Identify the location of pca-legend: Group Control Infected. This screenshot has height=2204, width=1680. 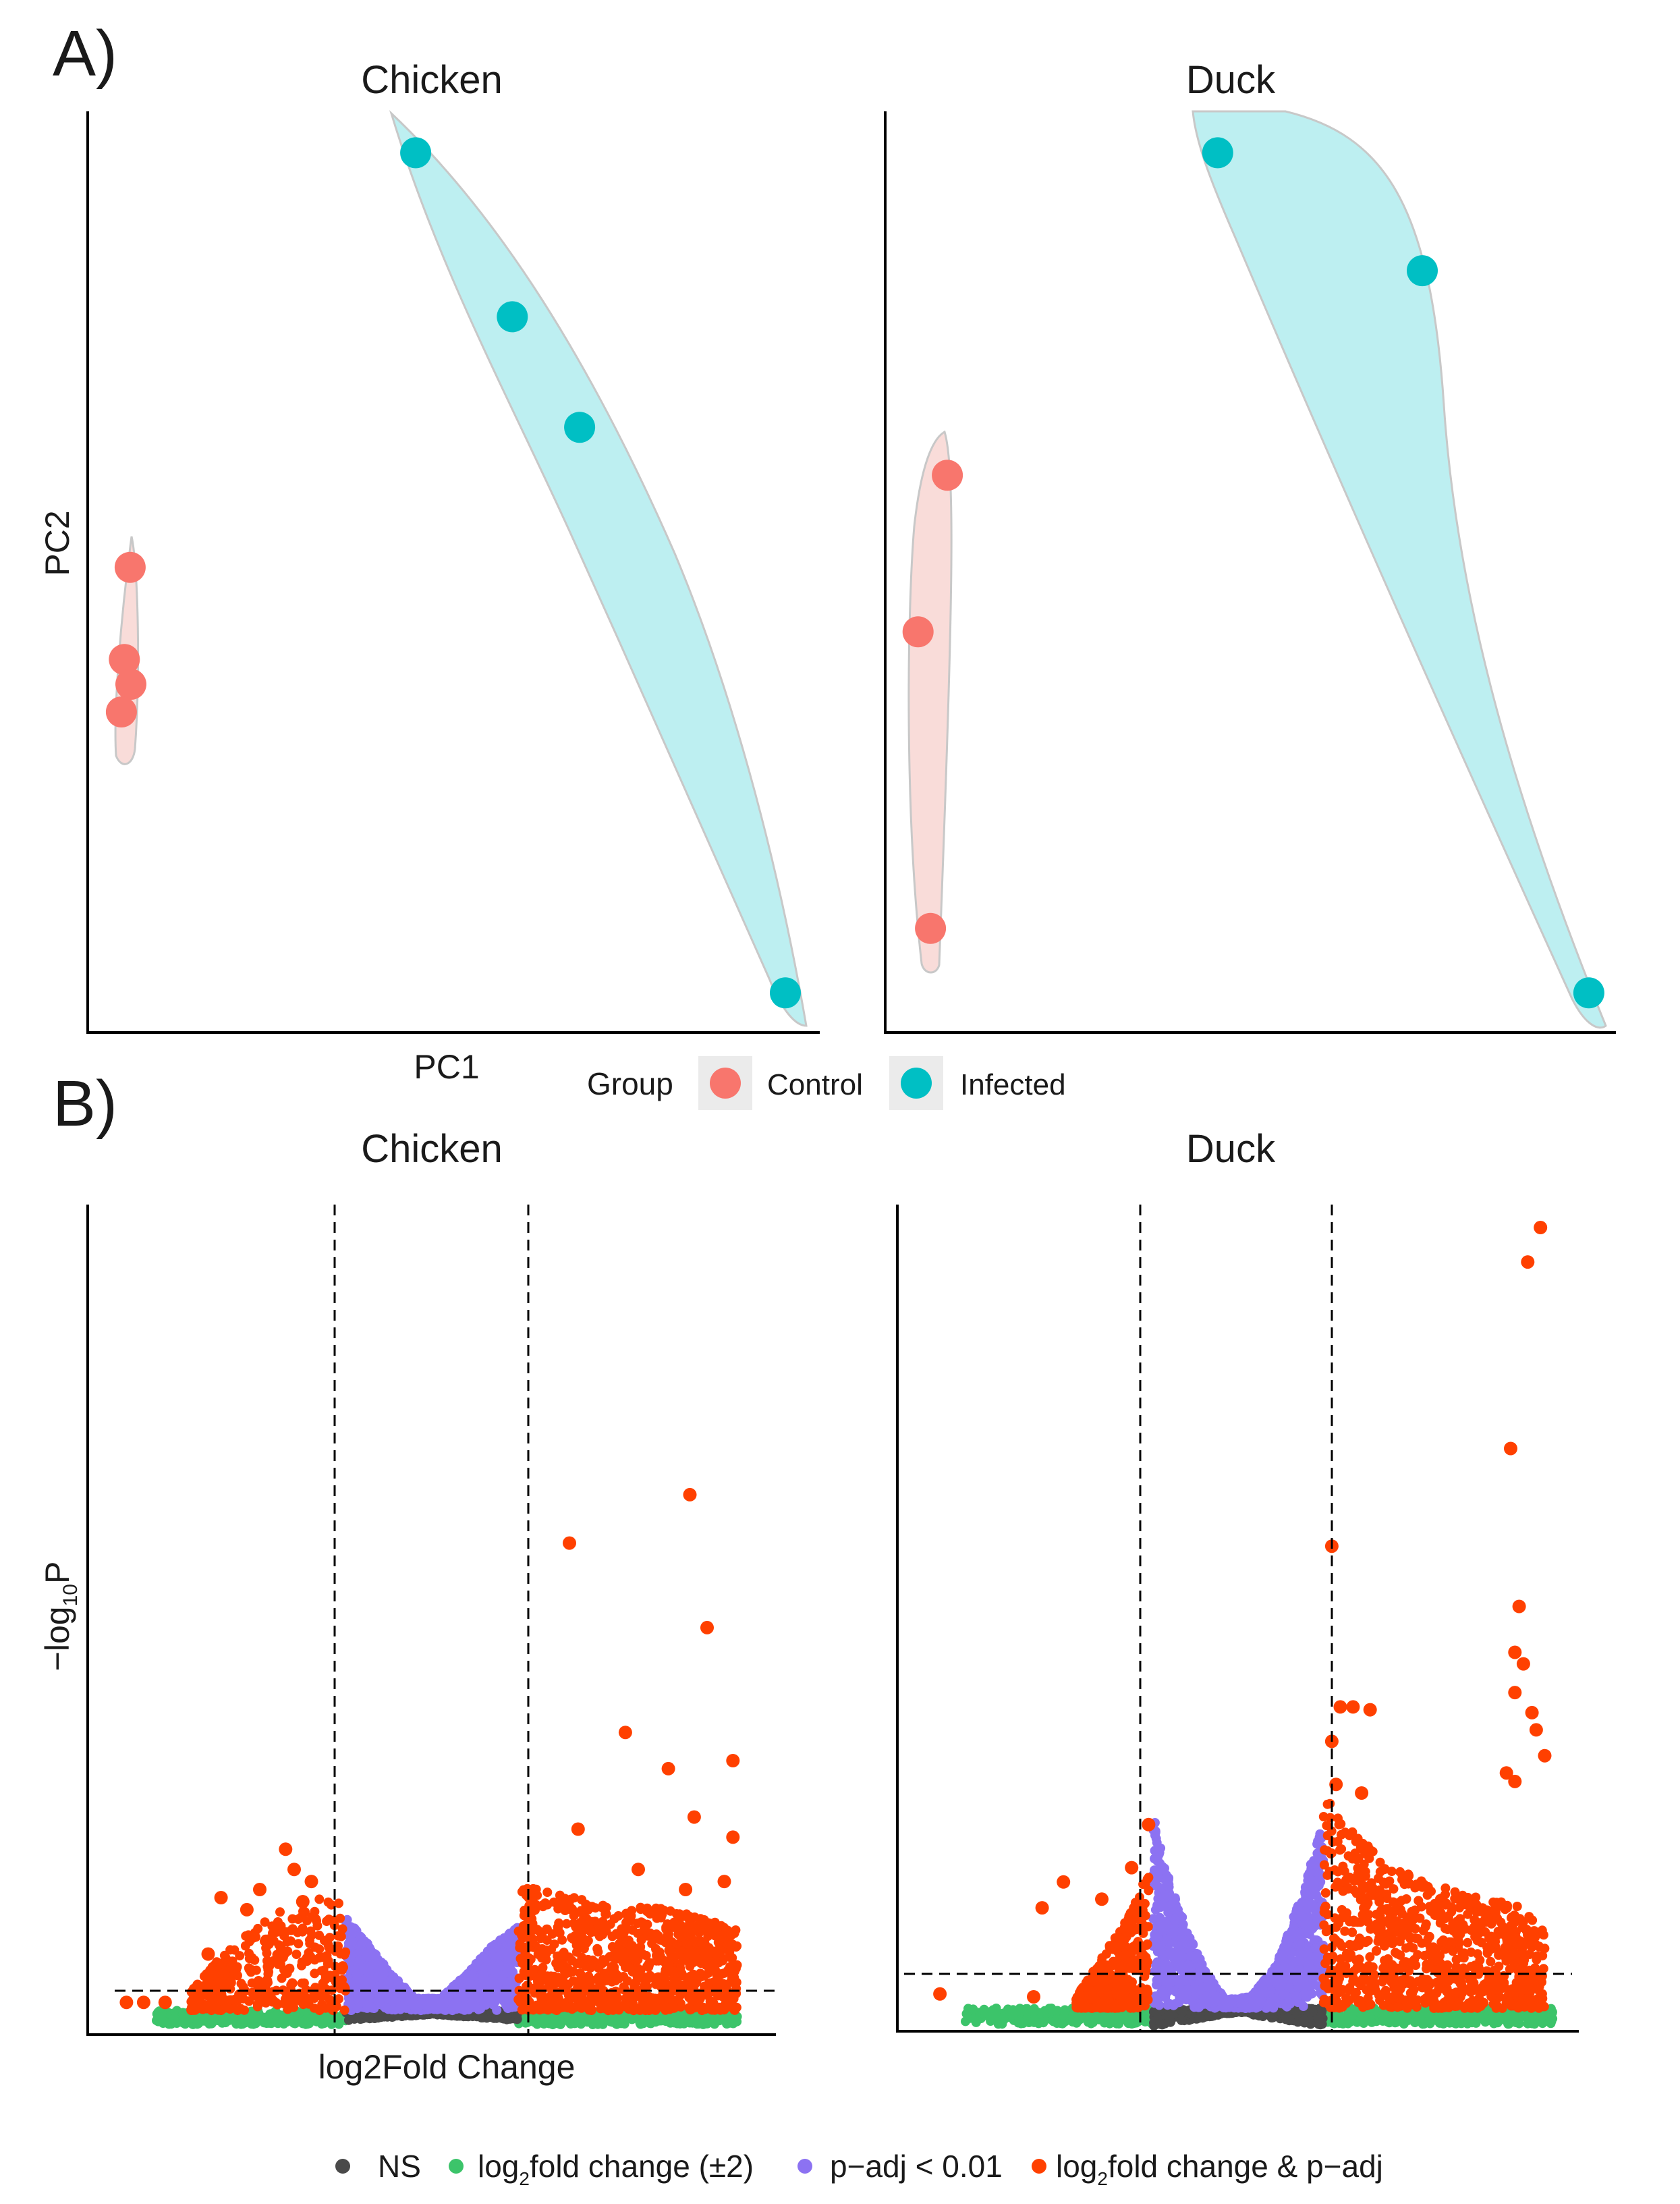
(826, 1083).